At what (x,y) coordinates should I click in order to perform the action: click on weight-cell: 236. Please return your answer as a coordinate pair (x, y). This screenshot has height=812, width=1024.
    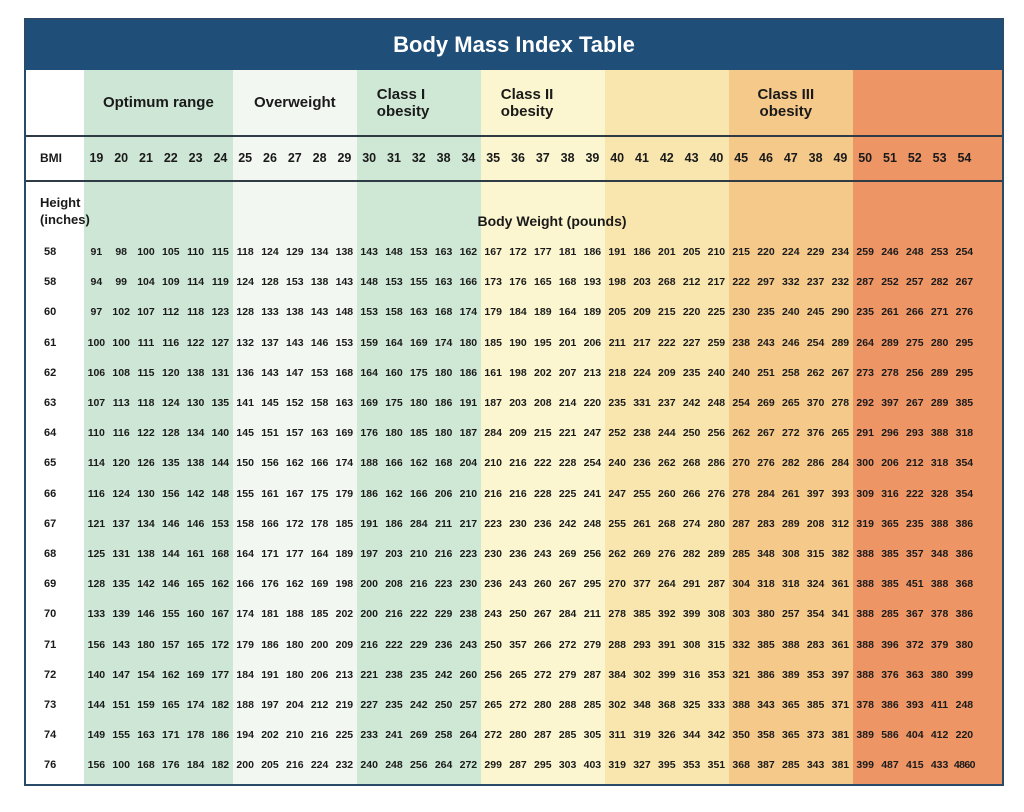
    Looking at the image, I should click on (543, 523).